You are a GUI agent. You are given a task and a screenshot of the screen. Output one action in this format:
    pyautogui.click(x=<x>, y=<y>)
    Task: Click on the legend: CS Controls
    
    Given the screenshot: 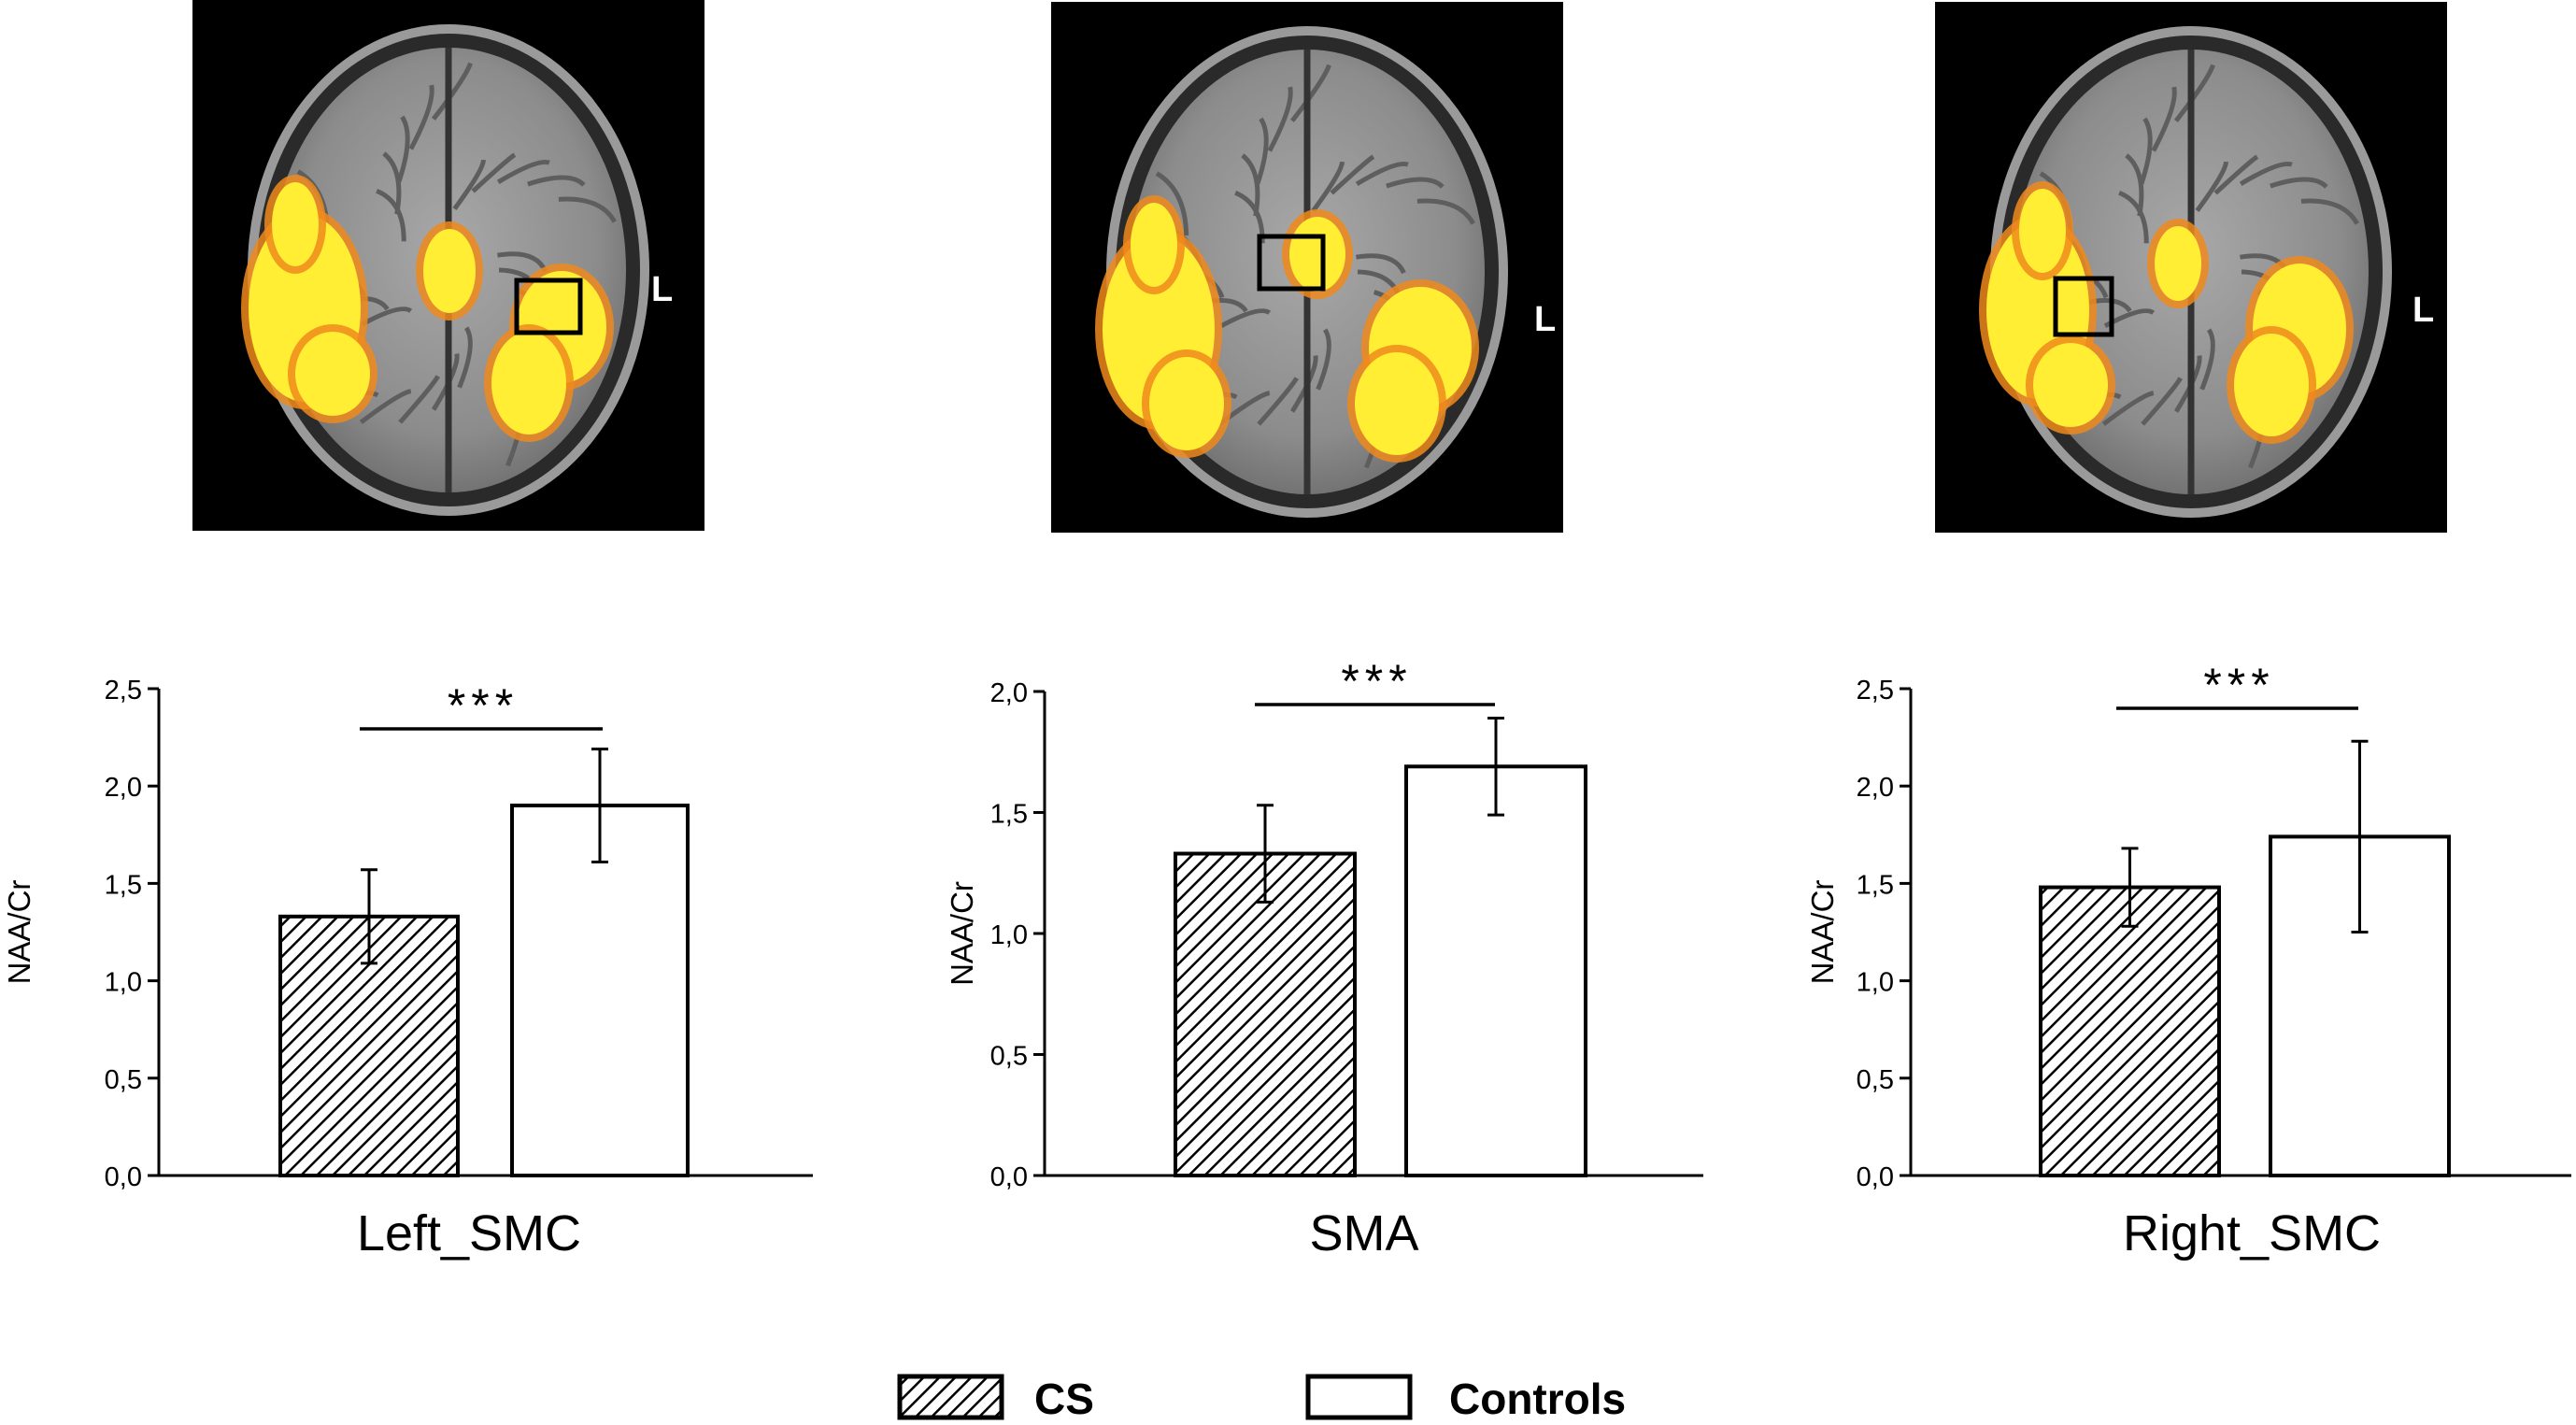 What is the action you would take?
    pyautogui.click(x=1261, y=1398)
    